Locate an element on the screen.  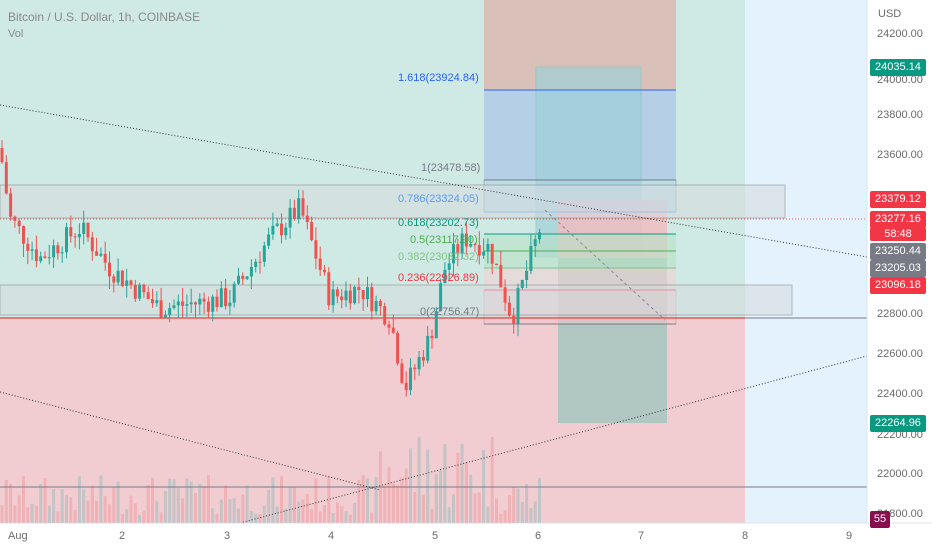
fib-level-05: 0.5(23117.90) is located at coordinates (444, 240).